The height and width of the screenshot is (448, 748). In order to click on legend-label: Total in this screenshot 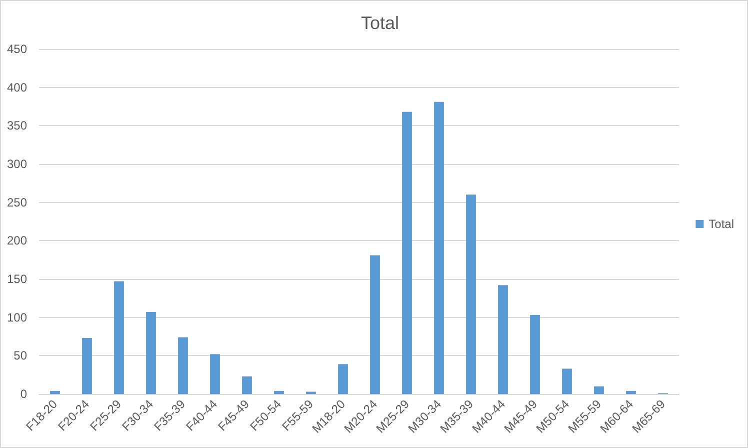, I will do `click(721, 224)`.